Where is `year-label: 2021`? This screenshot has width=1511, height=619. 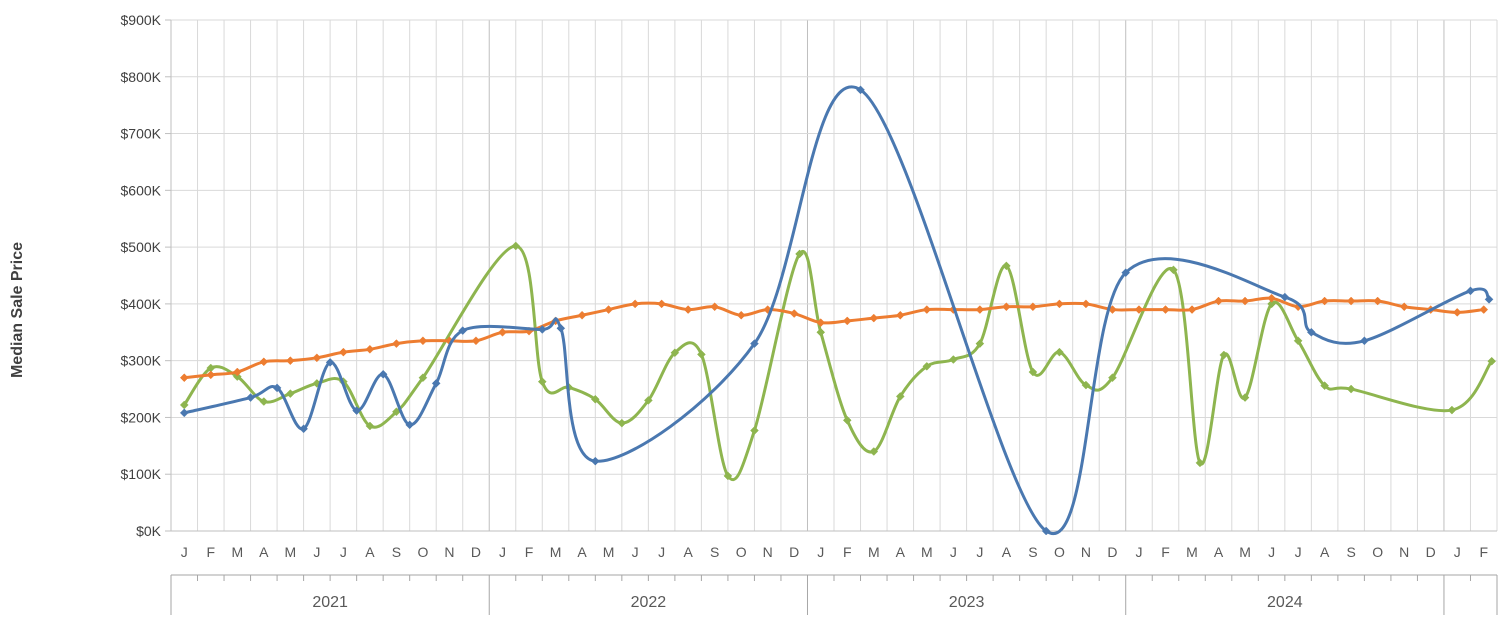
year-label: 2021 is located at coordinates (330, 602).